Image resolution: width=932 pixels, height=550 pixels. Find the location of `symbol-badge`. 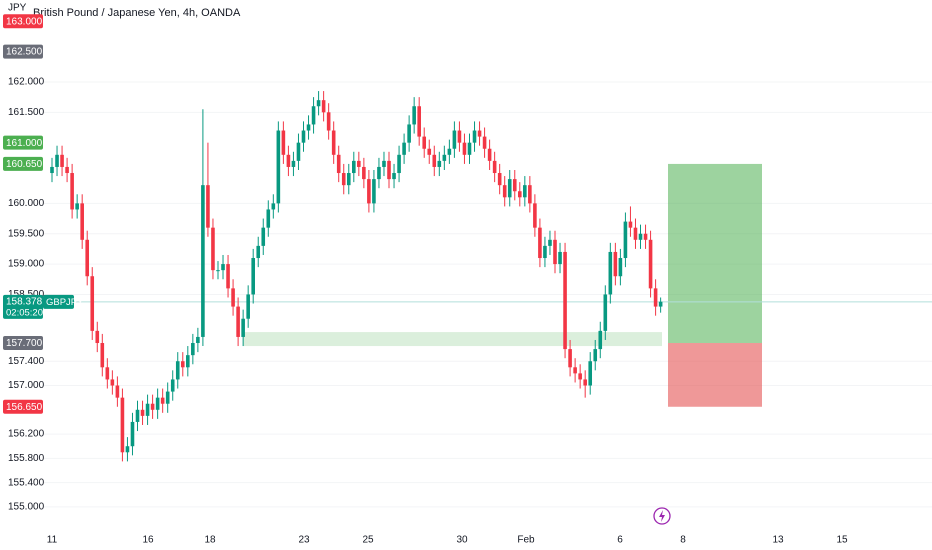

symbol-badge is located at coordinates (58, 301).